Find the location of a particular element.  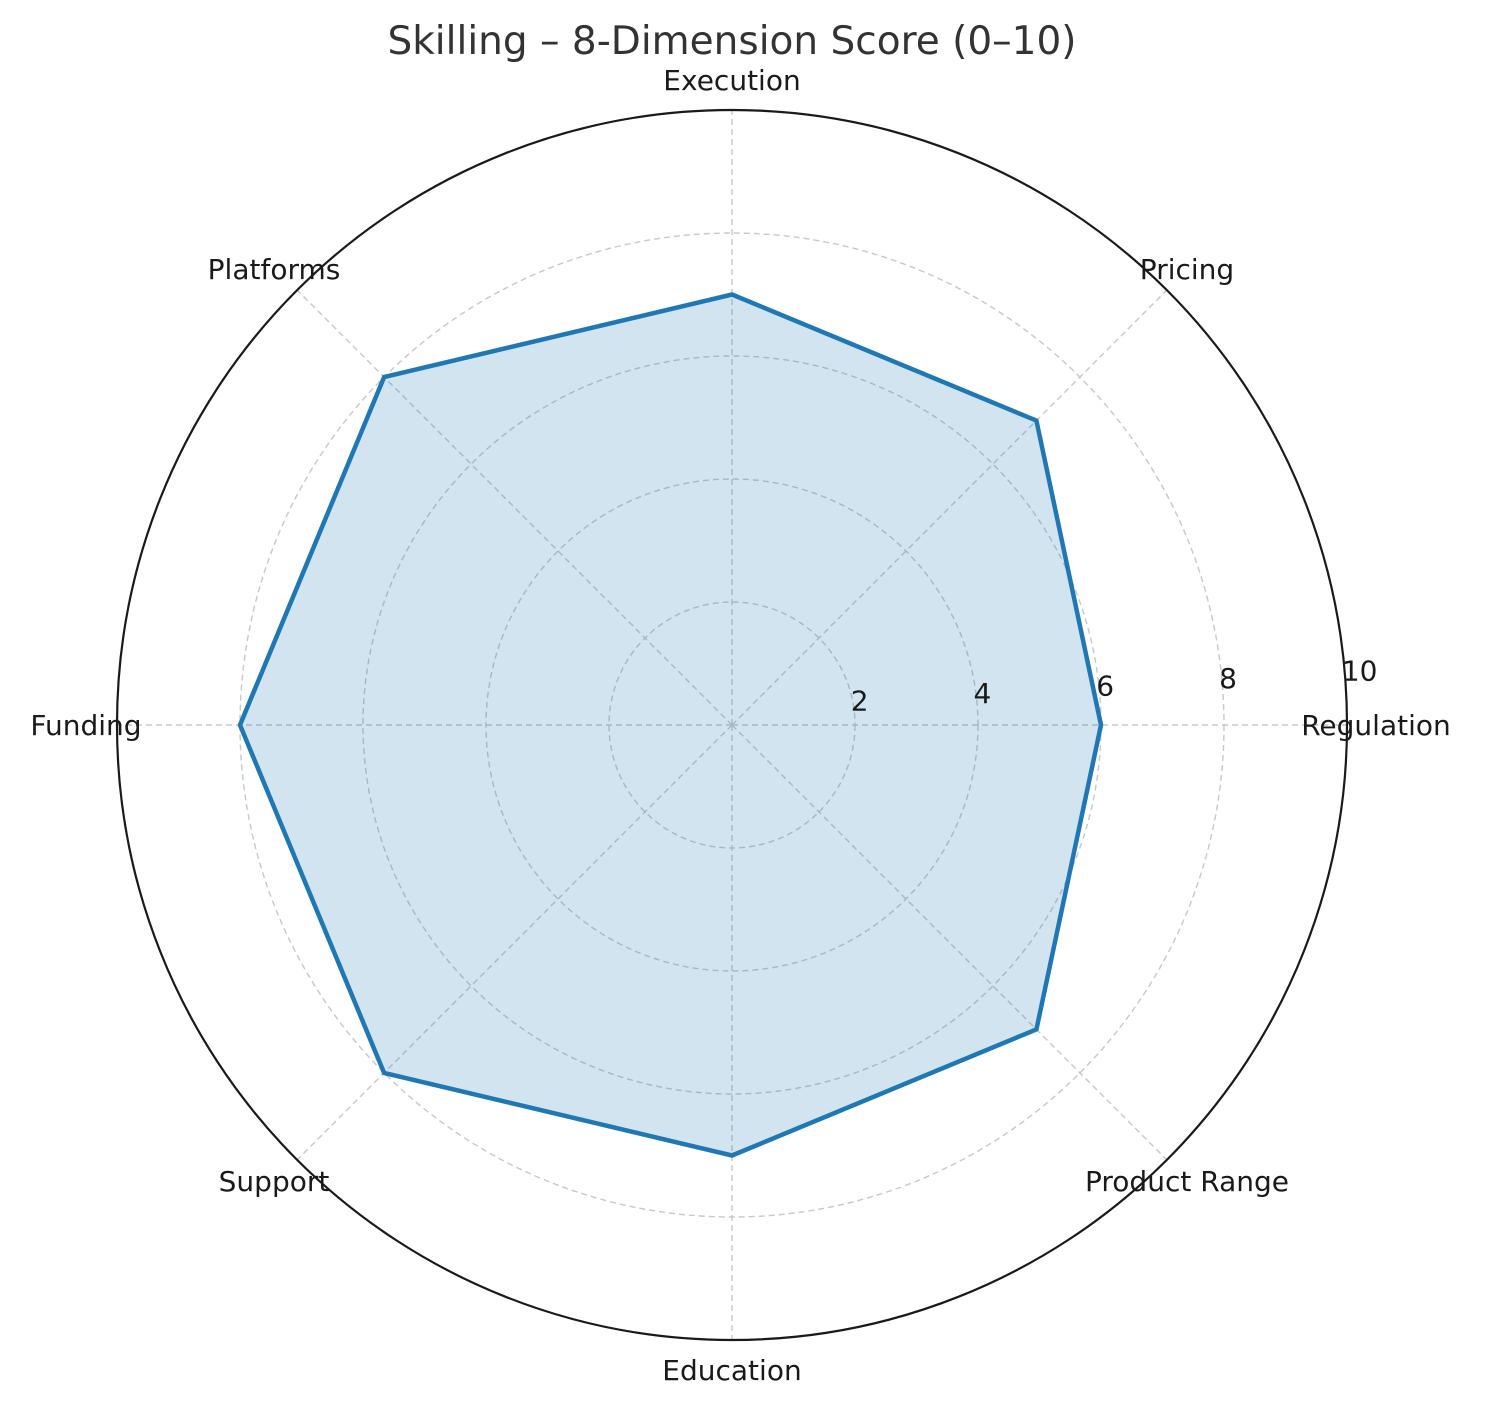

axis-label-support: Support is located at coordinates (274, 1181).